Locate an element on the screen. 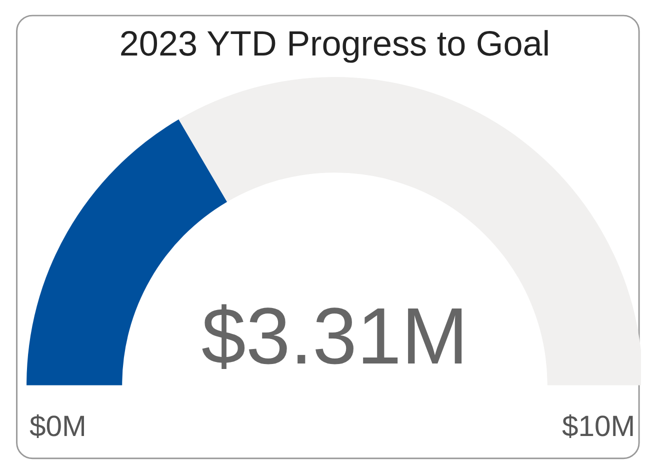  text: $10M is located at coordinates (599, 426).